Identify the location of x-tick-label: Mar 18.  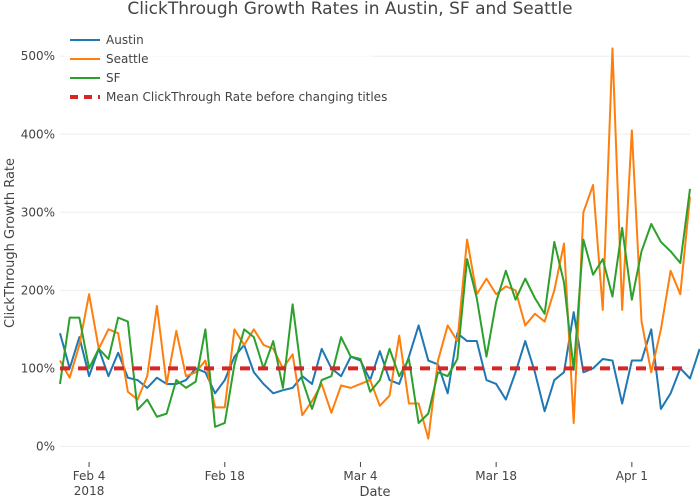
(496, 476).